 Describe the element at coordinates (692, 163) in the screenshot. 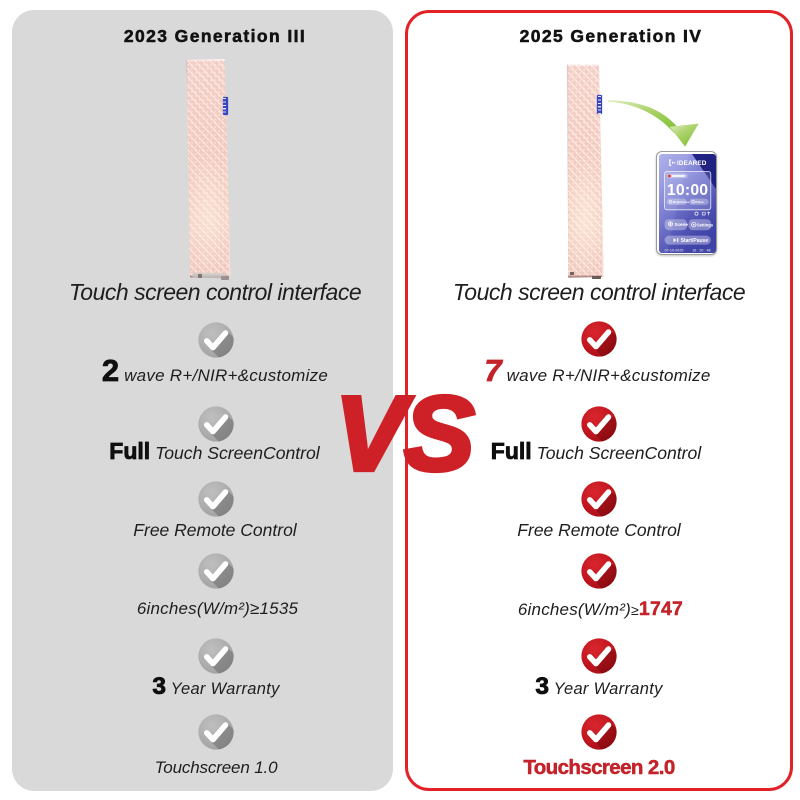

I see `svg-text: IDEARED` at that location.